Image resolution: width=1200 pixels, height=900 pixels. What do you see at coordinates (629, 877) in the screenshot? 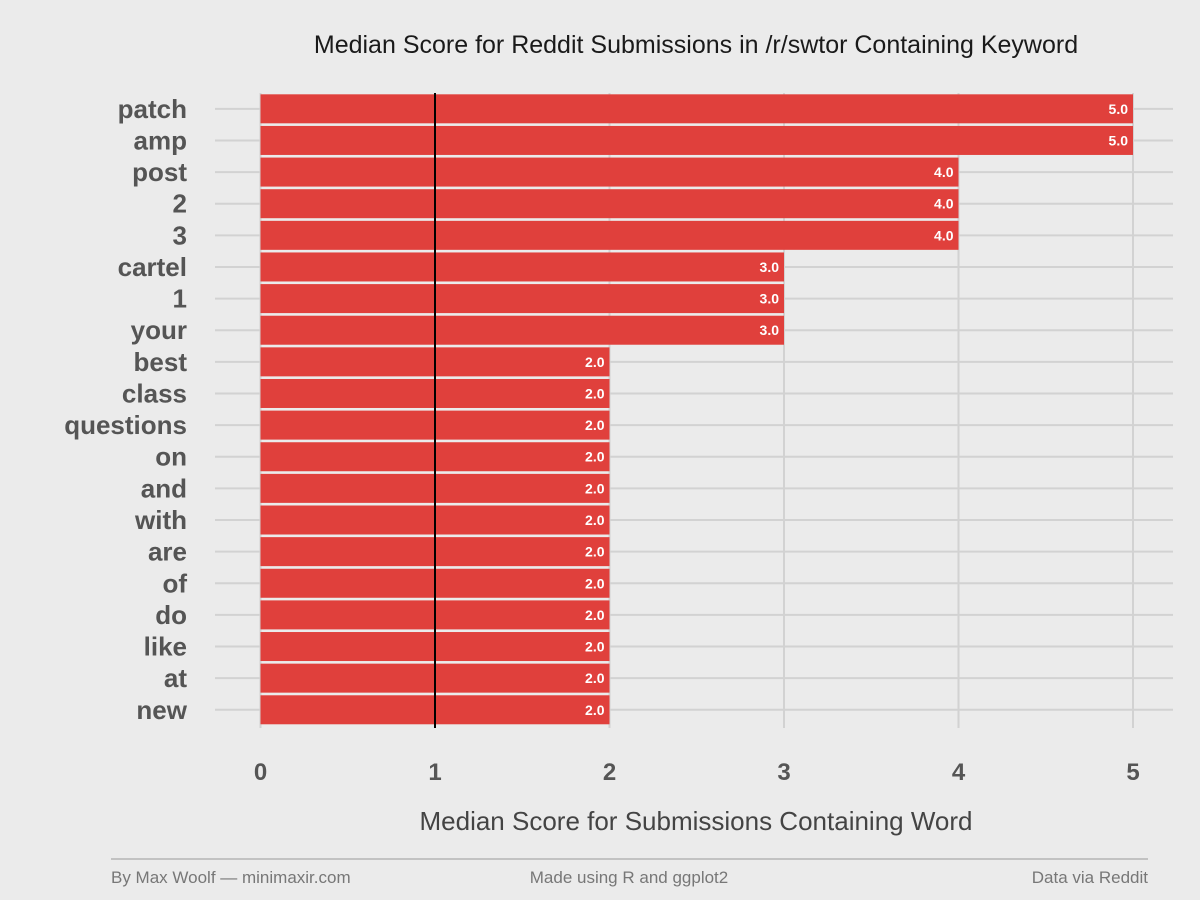
I see `footer-tools: Made using R and ggplot2` at bounding box center [629, 877].